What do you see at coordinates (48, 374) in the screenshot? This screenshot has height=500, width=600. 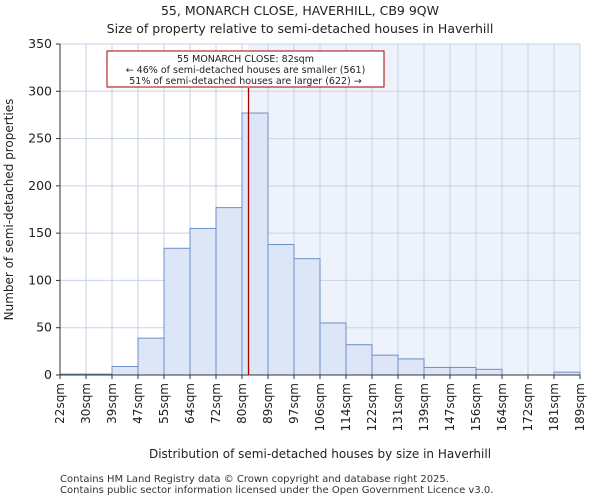 I see `y-tick-label: 0` at bounding box center [48, 374].